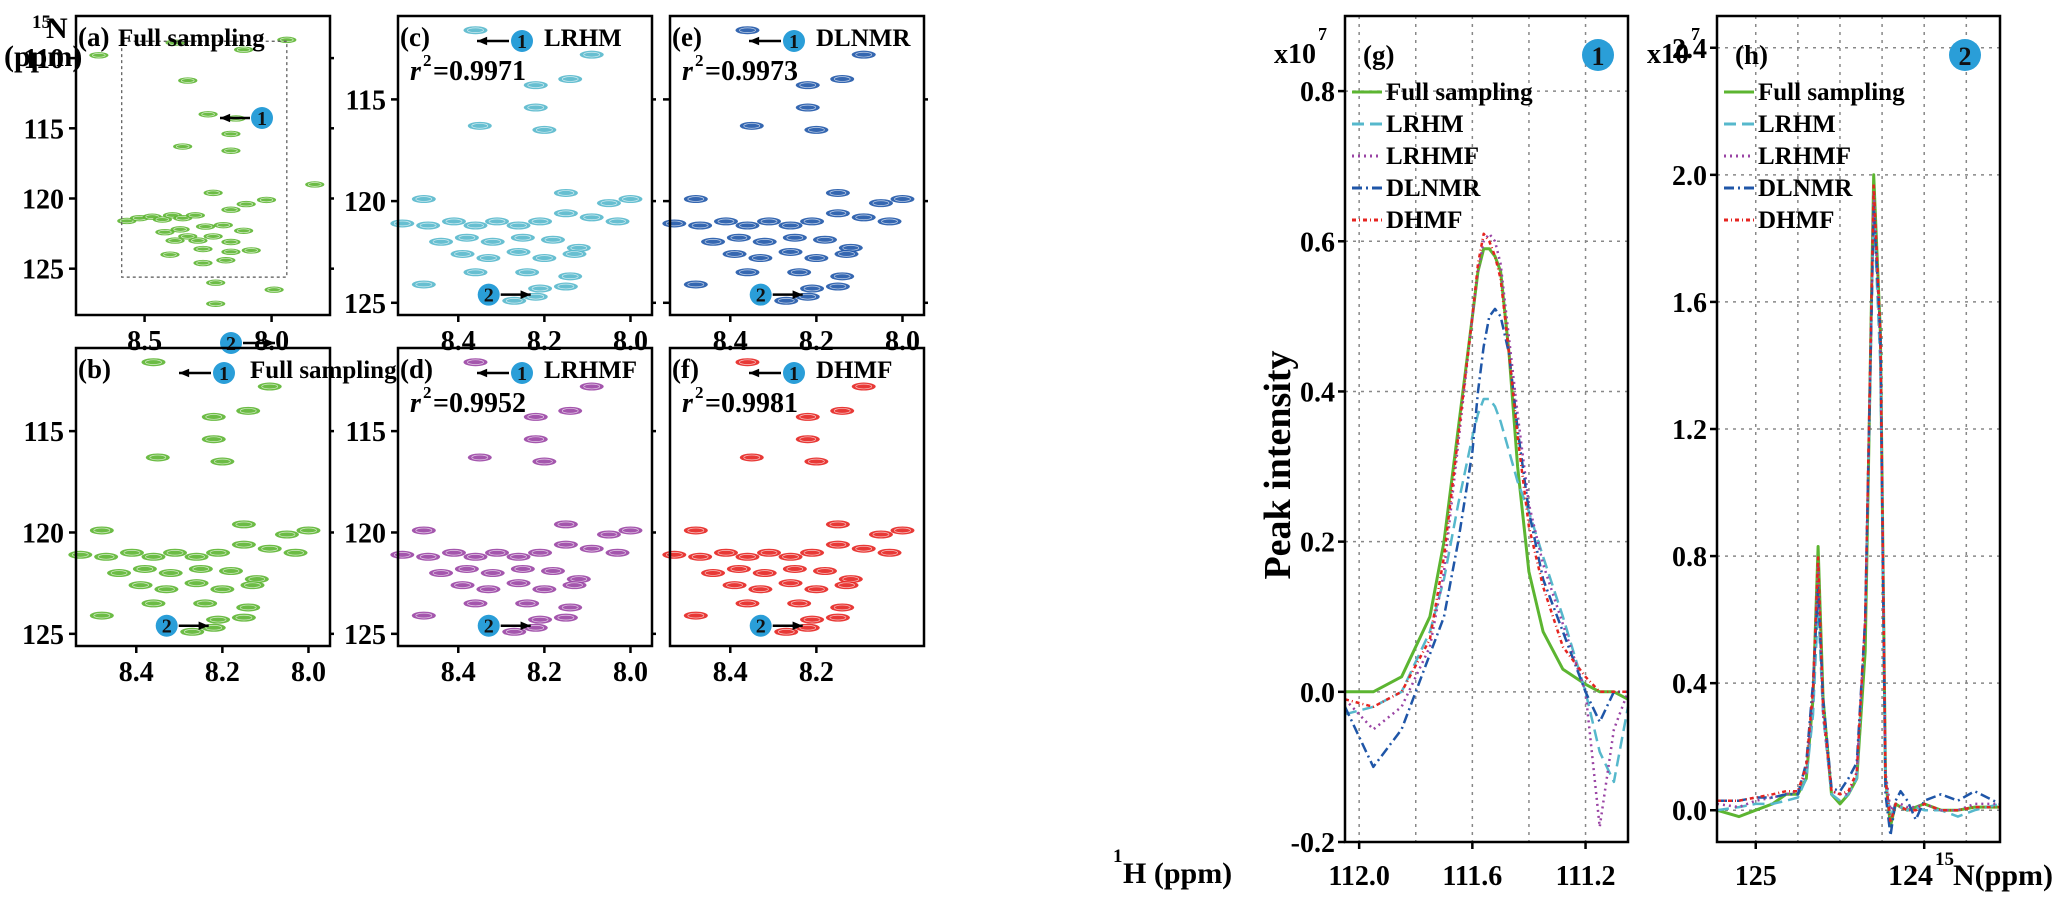 The image size is (2065, 910). Describe the element at coordinates (902, 341) in the screenshot. I see `panel-e-xtick-label-2: 8.0` at that location.